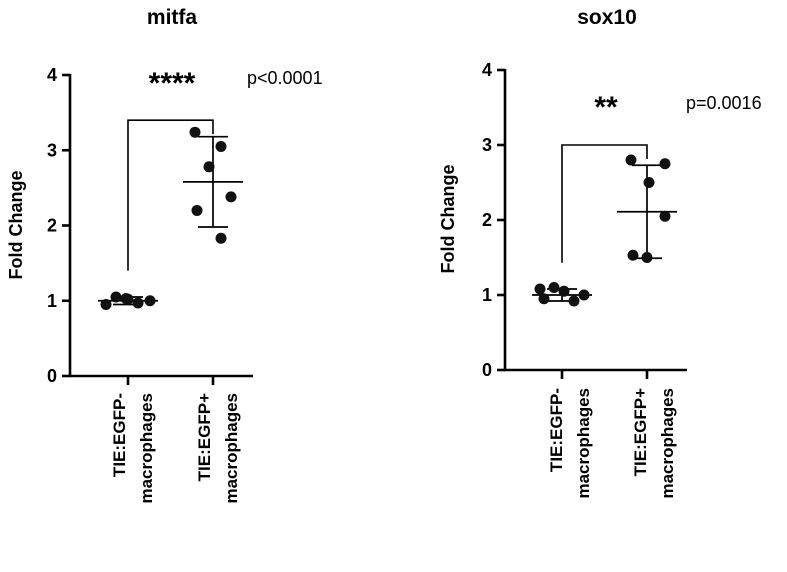 Image resolution: width=787 pixels, height=572 pixels. I want to click on p-value-label: p=0.0016, so click(724, 103).